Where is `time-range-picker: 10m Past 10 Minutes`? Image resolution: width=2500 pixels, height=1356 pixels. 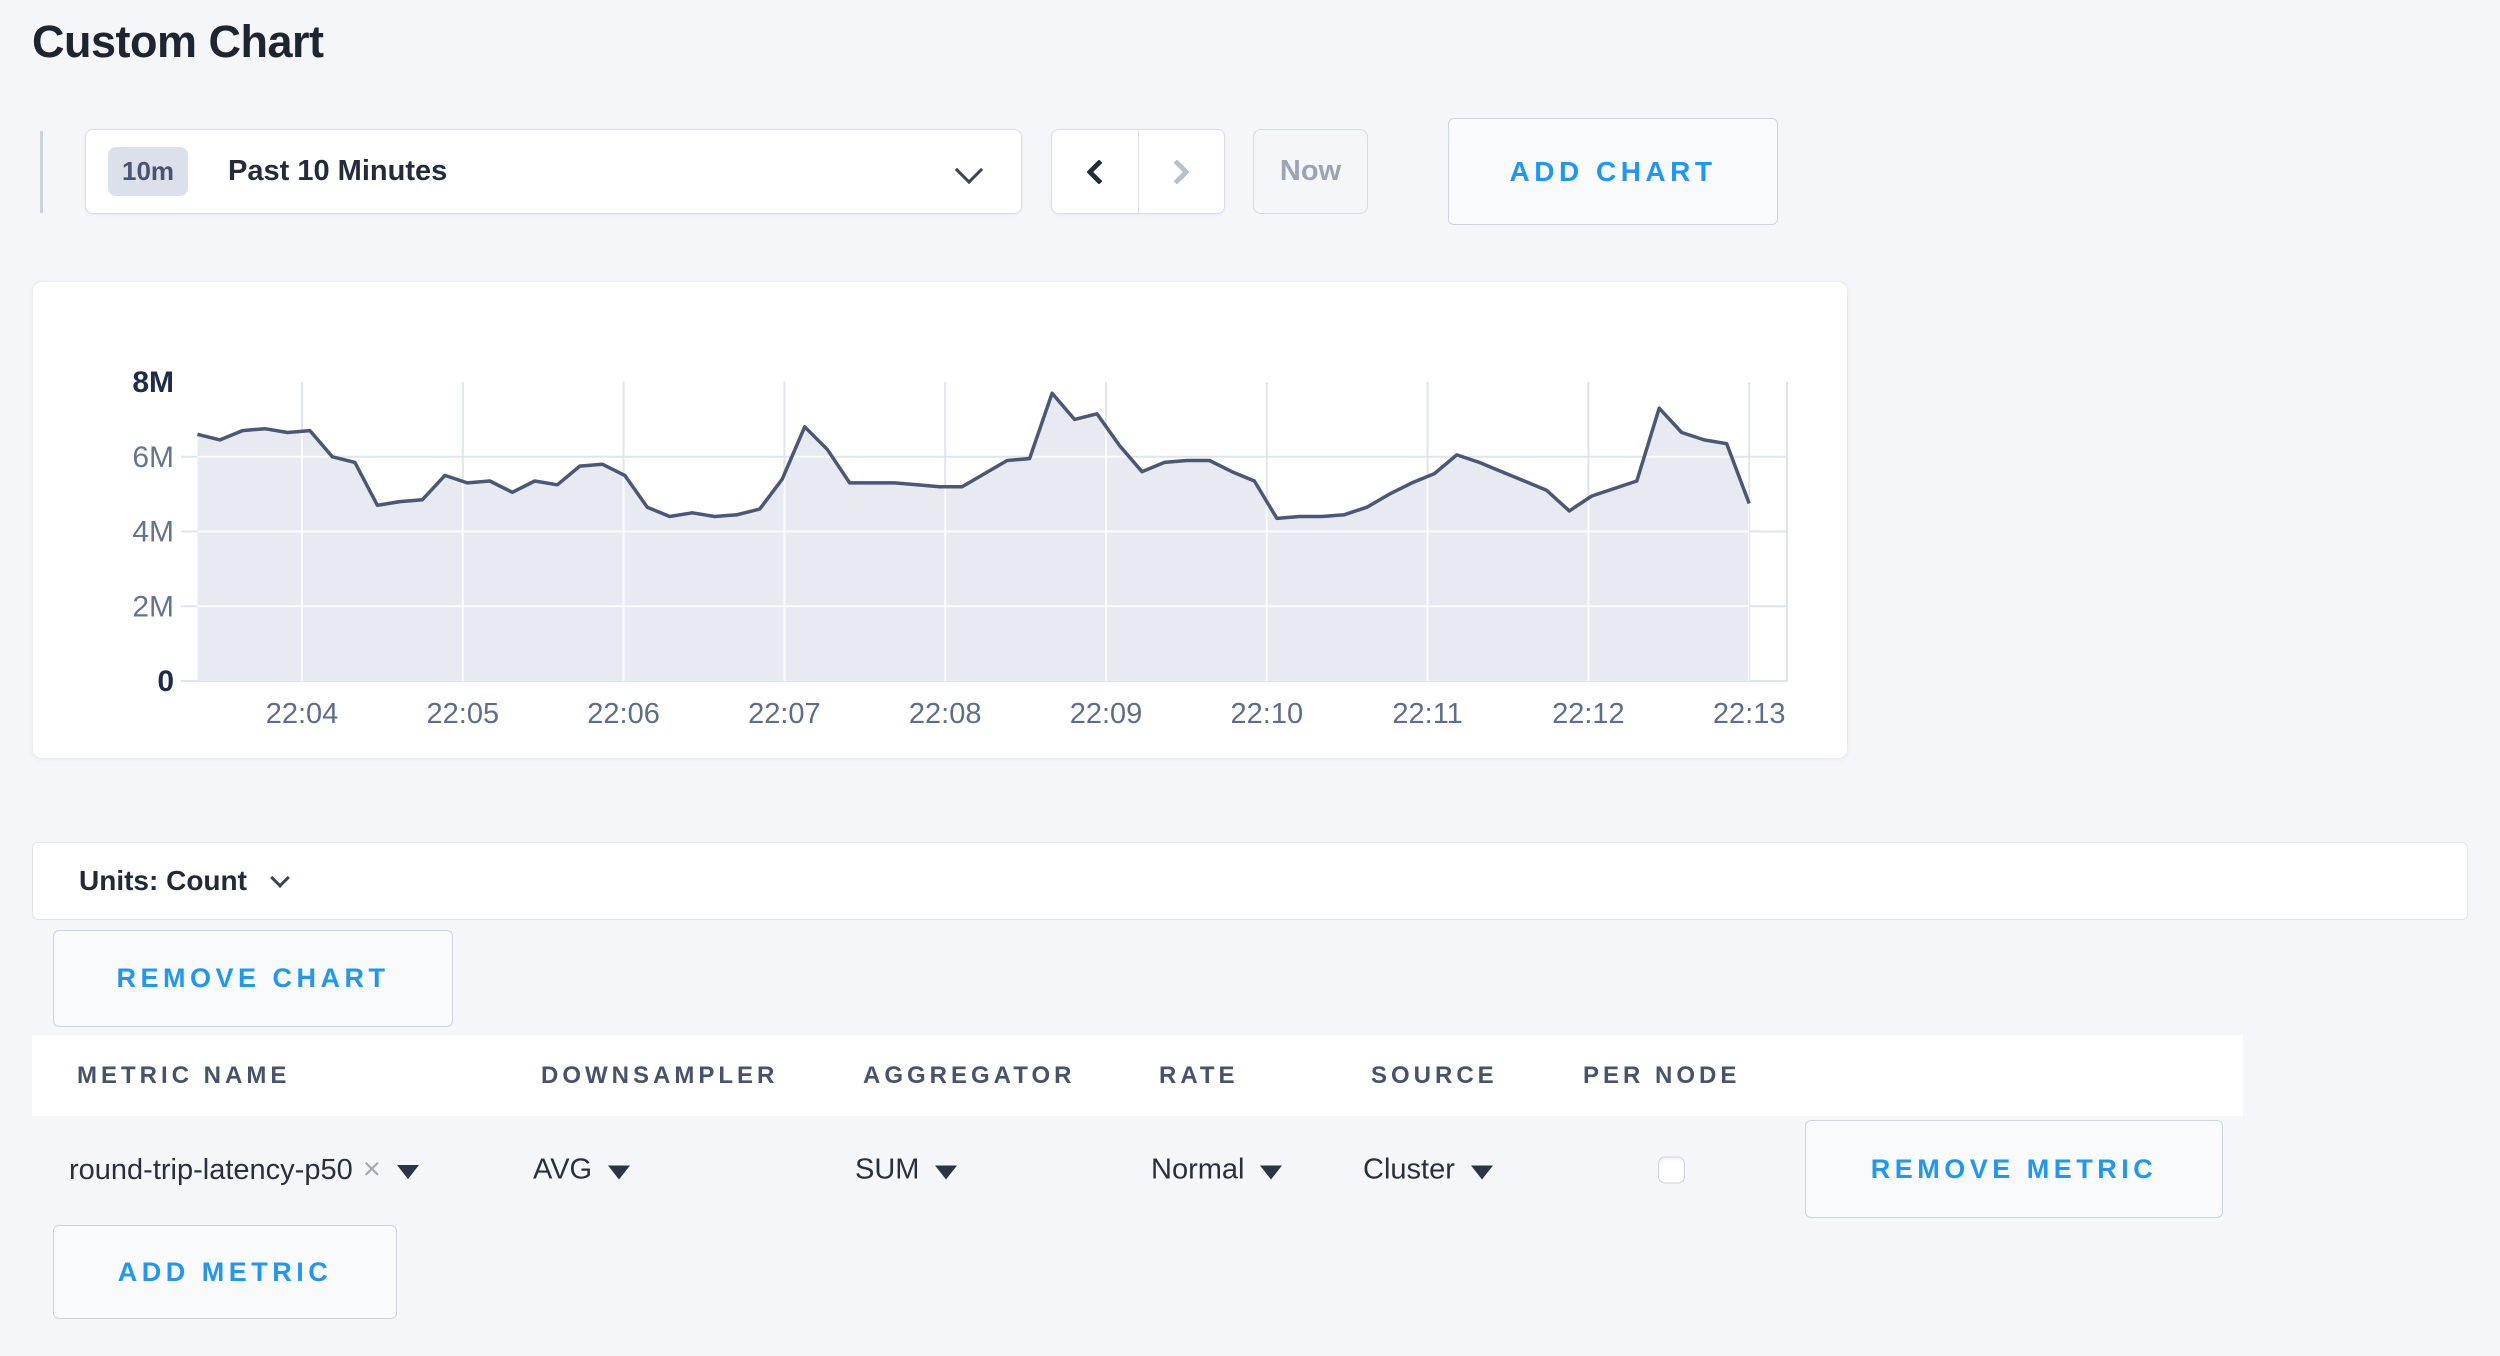 time-range-picker: 10m Past 10 Minutes is located at coordinates (553, 171).